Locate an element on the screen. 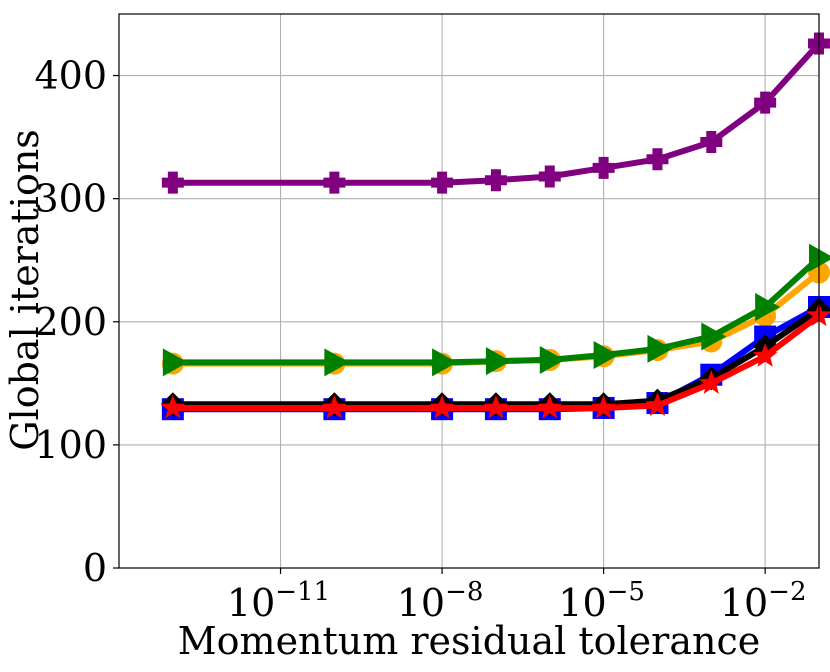  x-axis-ticks: 10⁻¹¹ 10⁻⁸ 10⁻⁵ 10⁻² is located at coordinates (517, 596).